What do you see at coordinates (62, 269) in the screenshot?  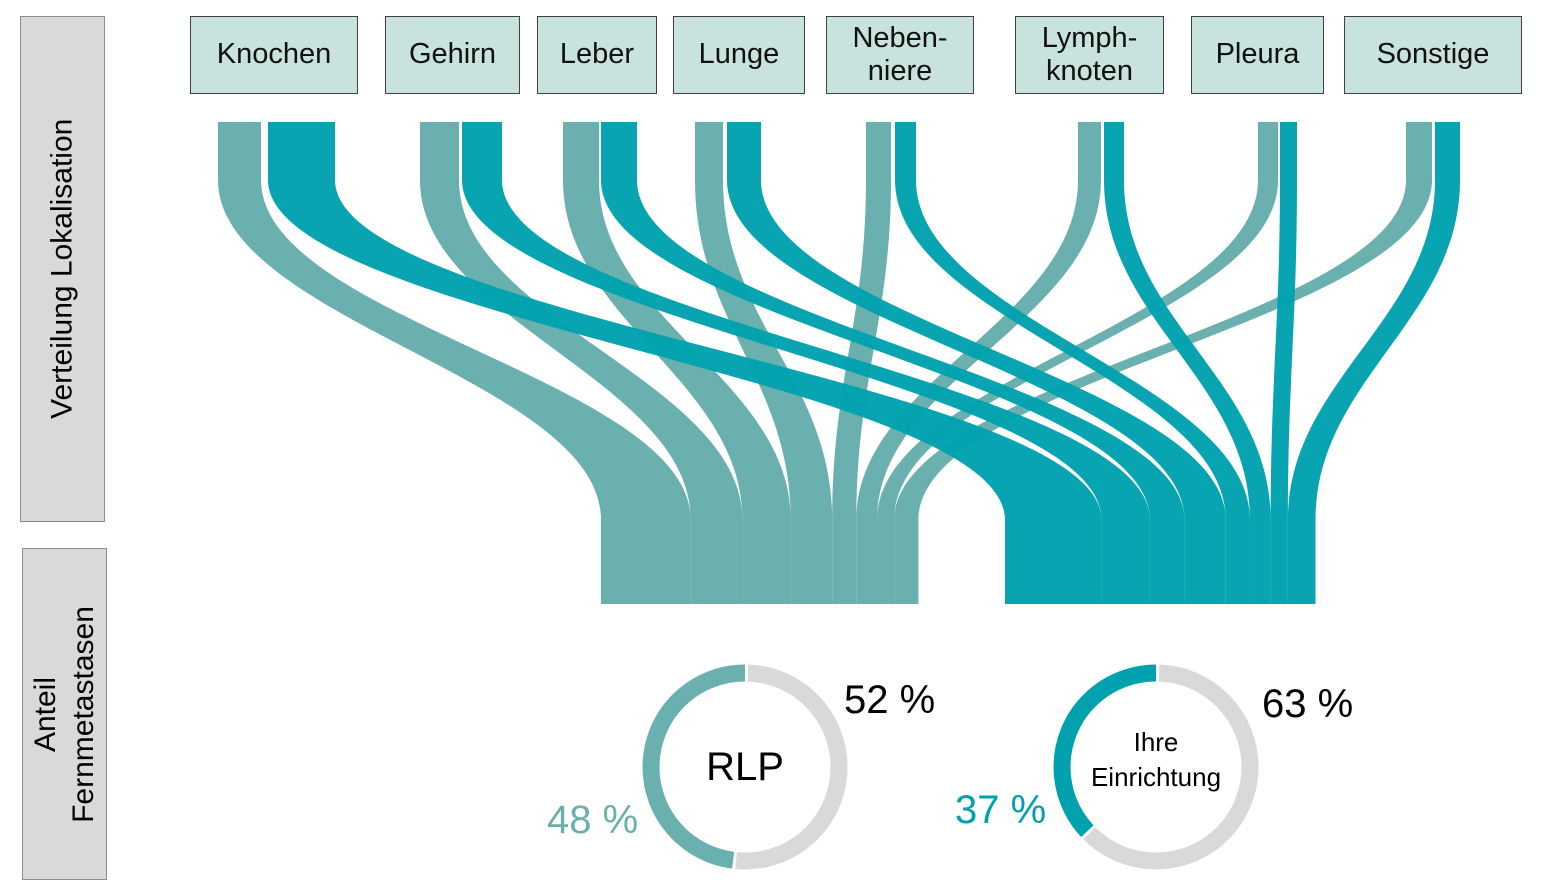 I see `y-axis-label-distribution: Verteilung Lokalisation` at bounding box center [62, 269].